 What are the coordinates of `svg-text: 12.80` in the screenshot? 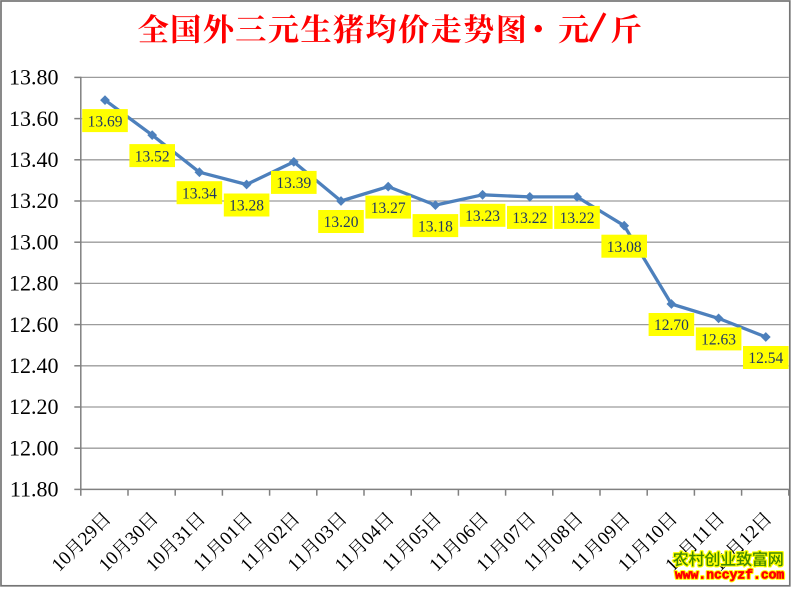 It's located at (34, 283).